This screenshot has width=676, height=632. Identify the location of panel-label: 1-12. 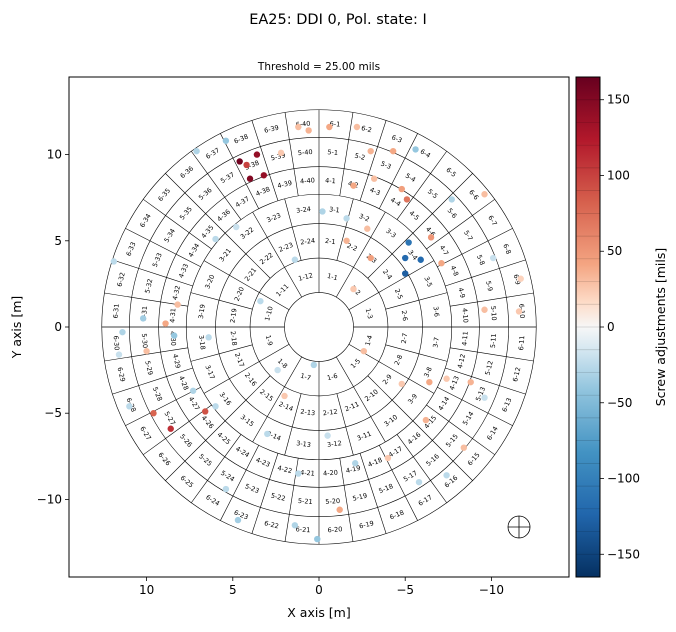
(305, 277).